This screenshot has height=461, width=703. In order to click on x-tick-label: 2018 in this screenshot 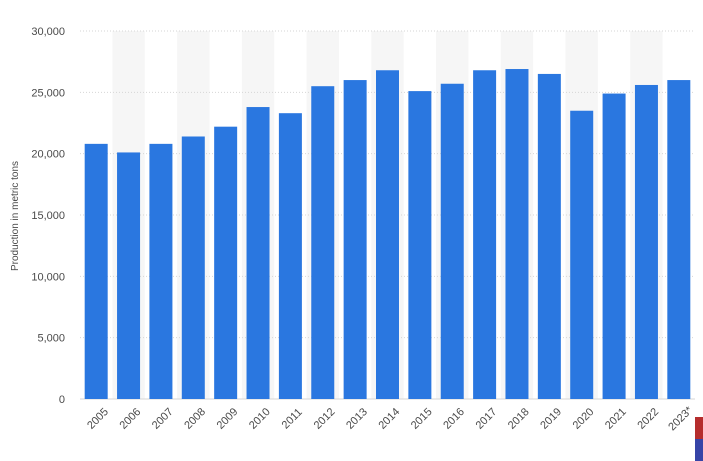, I will do `click(519, 419)`.